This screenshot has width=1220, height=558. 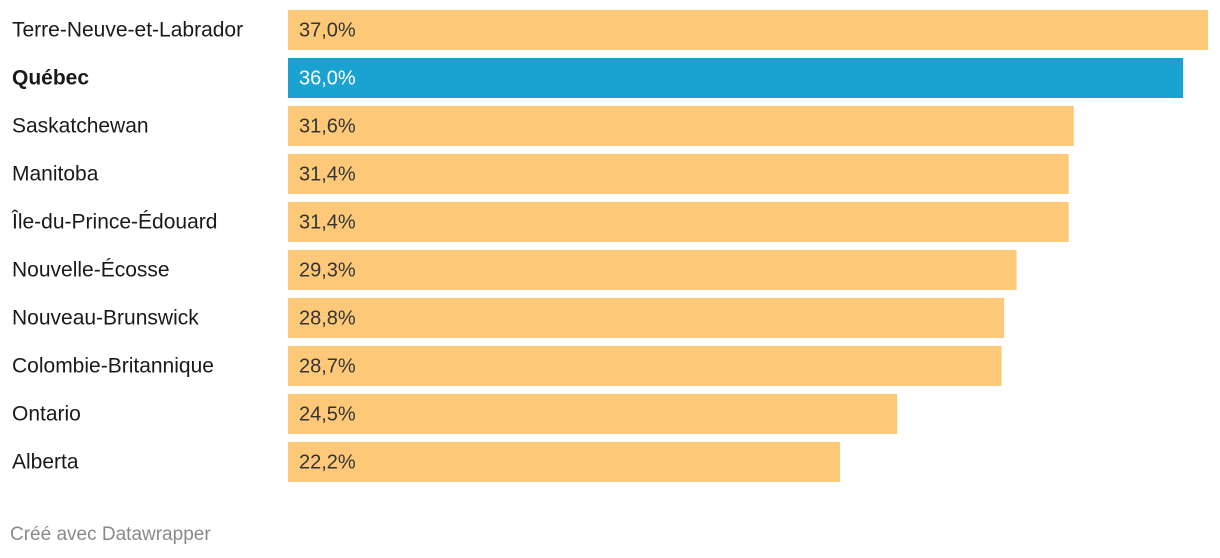 What do you see at coordinates (105, 318) in the screenshot?
I see `category-label: Nouveau-Brunswick` at bounding box center [105, 318].